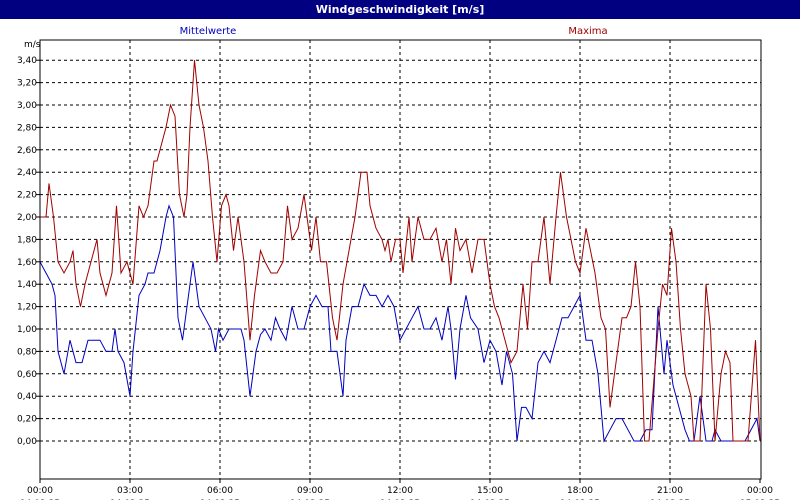  I want to click on legend-series-maxima: Maxima, so click(587, 31).